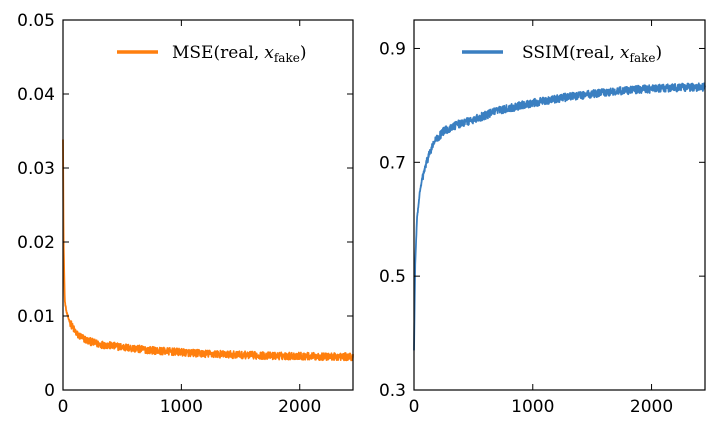  I want to click on y-tick-label: 0.03, so click(36, 169).